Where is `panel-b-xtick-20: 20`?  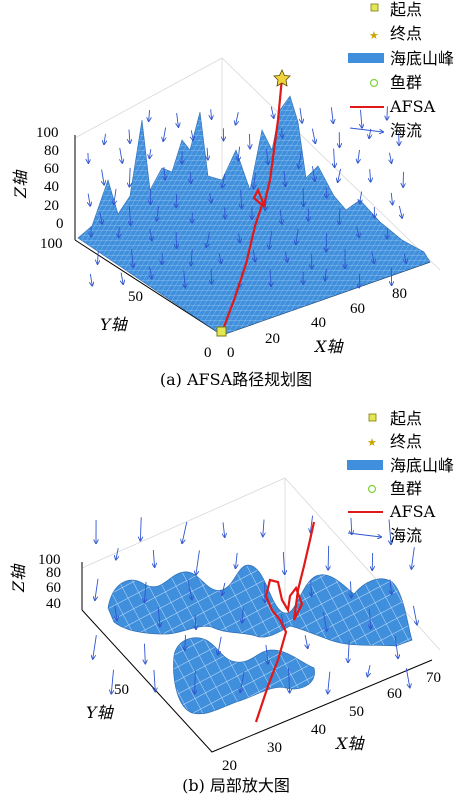
panel-b-xtick-20: 20 is located at coordinates (229, 766).